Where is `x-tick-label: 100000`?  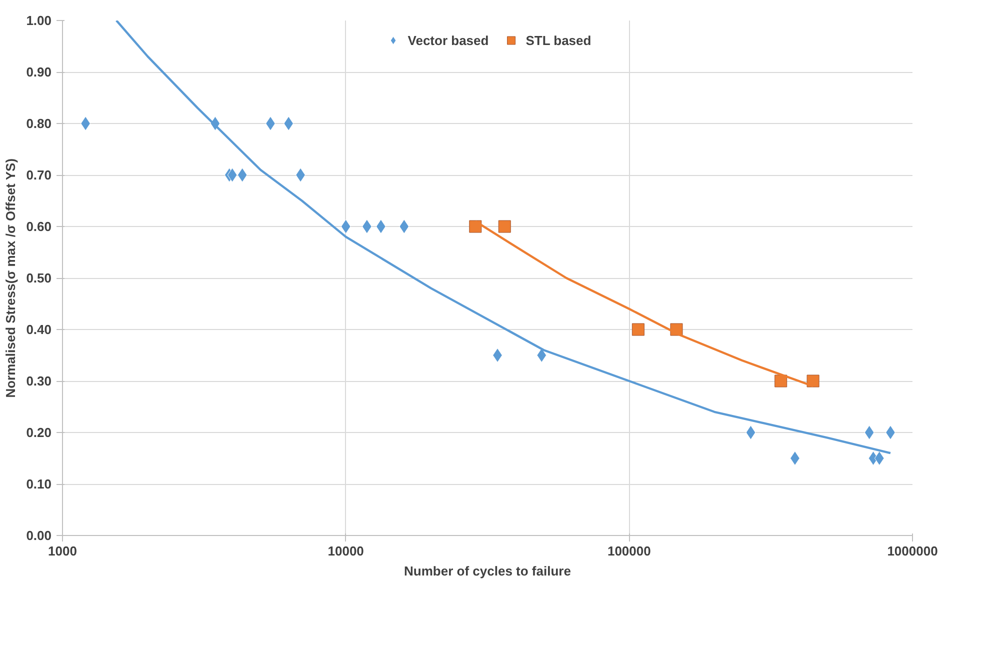
x-tick-label: 100000 is located at coordinates (629, 551).